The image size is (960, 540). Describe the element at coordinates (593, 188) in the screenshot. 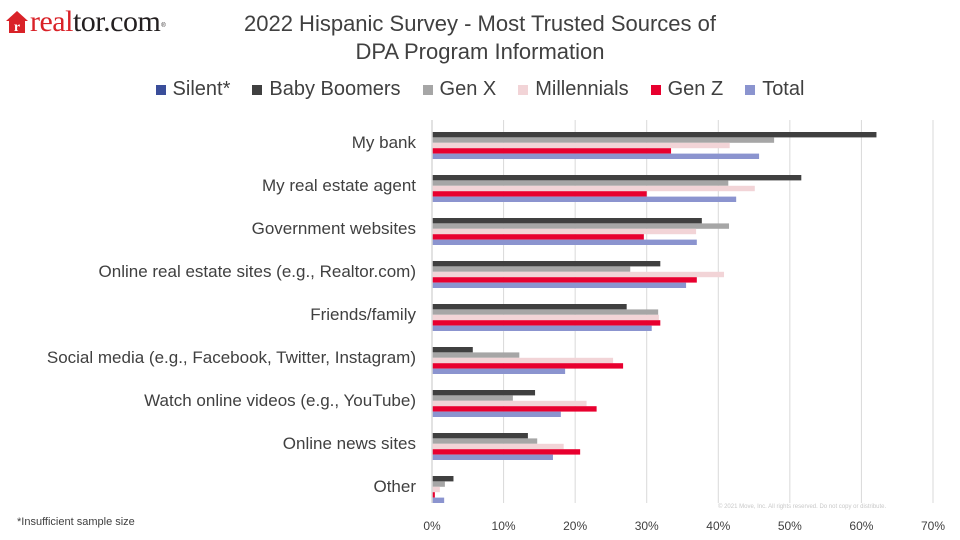

I see `bar-millennials-my-real-estate-agent` at that location.